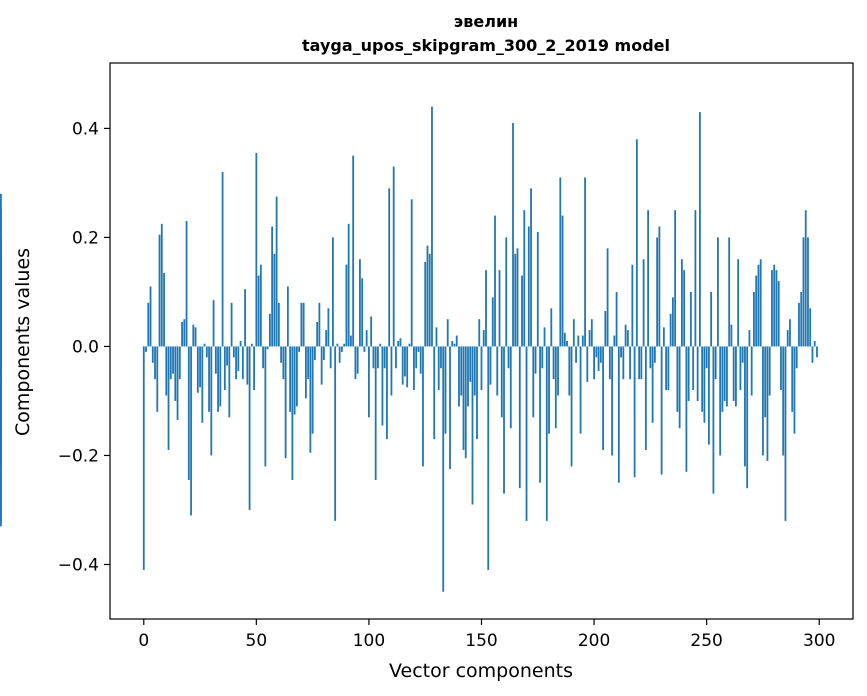 The width and height of the screenshot is (867, 696). Describe the element at coordinates (78, 565) in the screenshot. I see `y-tick-label: −0.4` at that location.